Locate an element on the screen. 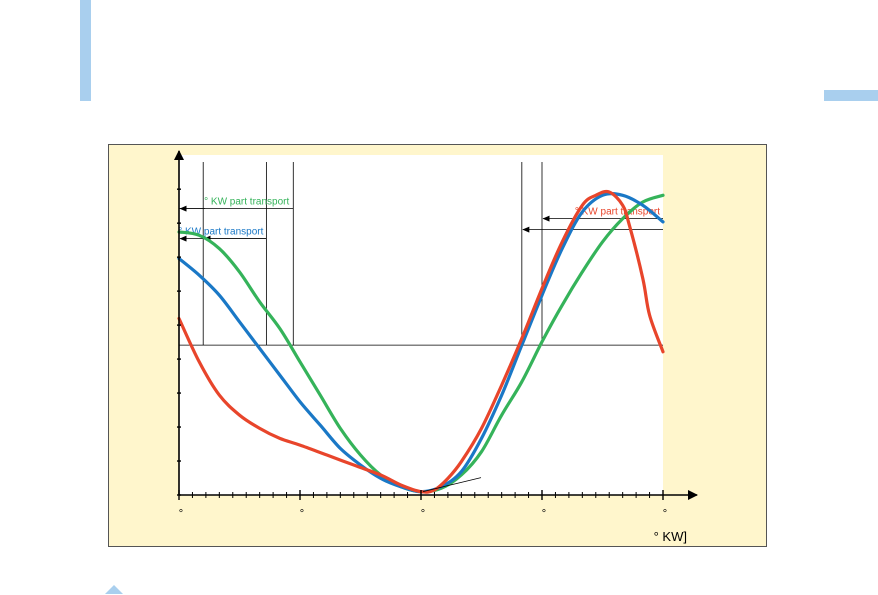 Image resolution: width=878 pixels, height=595 pixels. accent-bar-right is located at coordinates (851, 95).